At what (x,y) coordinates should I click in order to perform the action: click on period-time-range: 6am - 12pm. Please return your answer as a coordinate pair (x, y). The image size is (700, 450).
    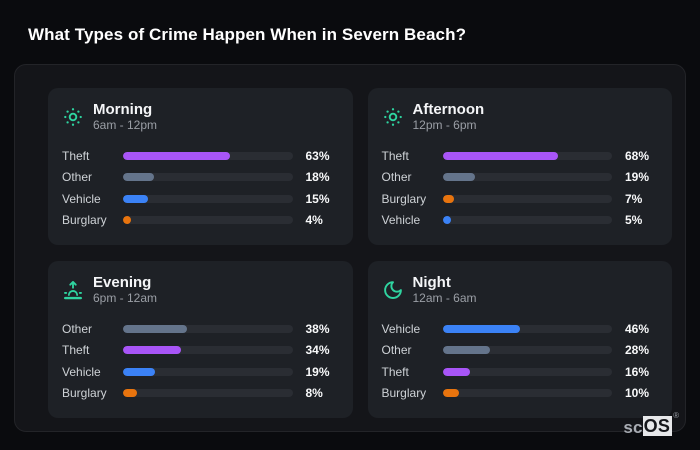
    Looking at the image, I should click on (125, 125).